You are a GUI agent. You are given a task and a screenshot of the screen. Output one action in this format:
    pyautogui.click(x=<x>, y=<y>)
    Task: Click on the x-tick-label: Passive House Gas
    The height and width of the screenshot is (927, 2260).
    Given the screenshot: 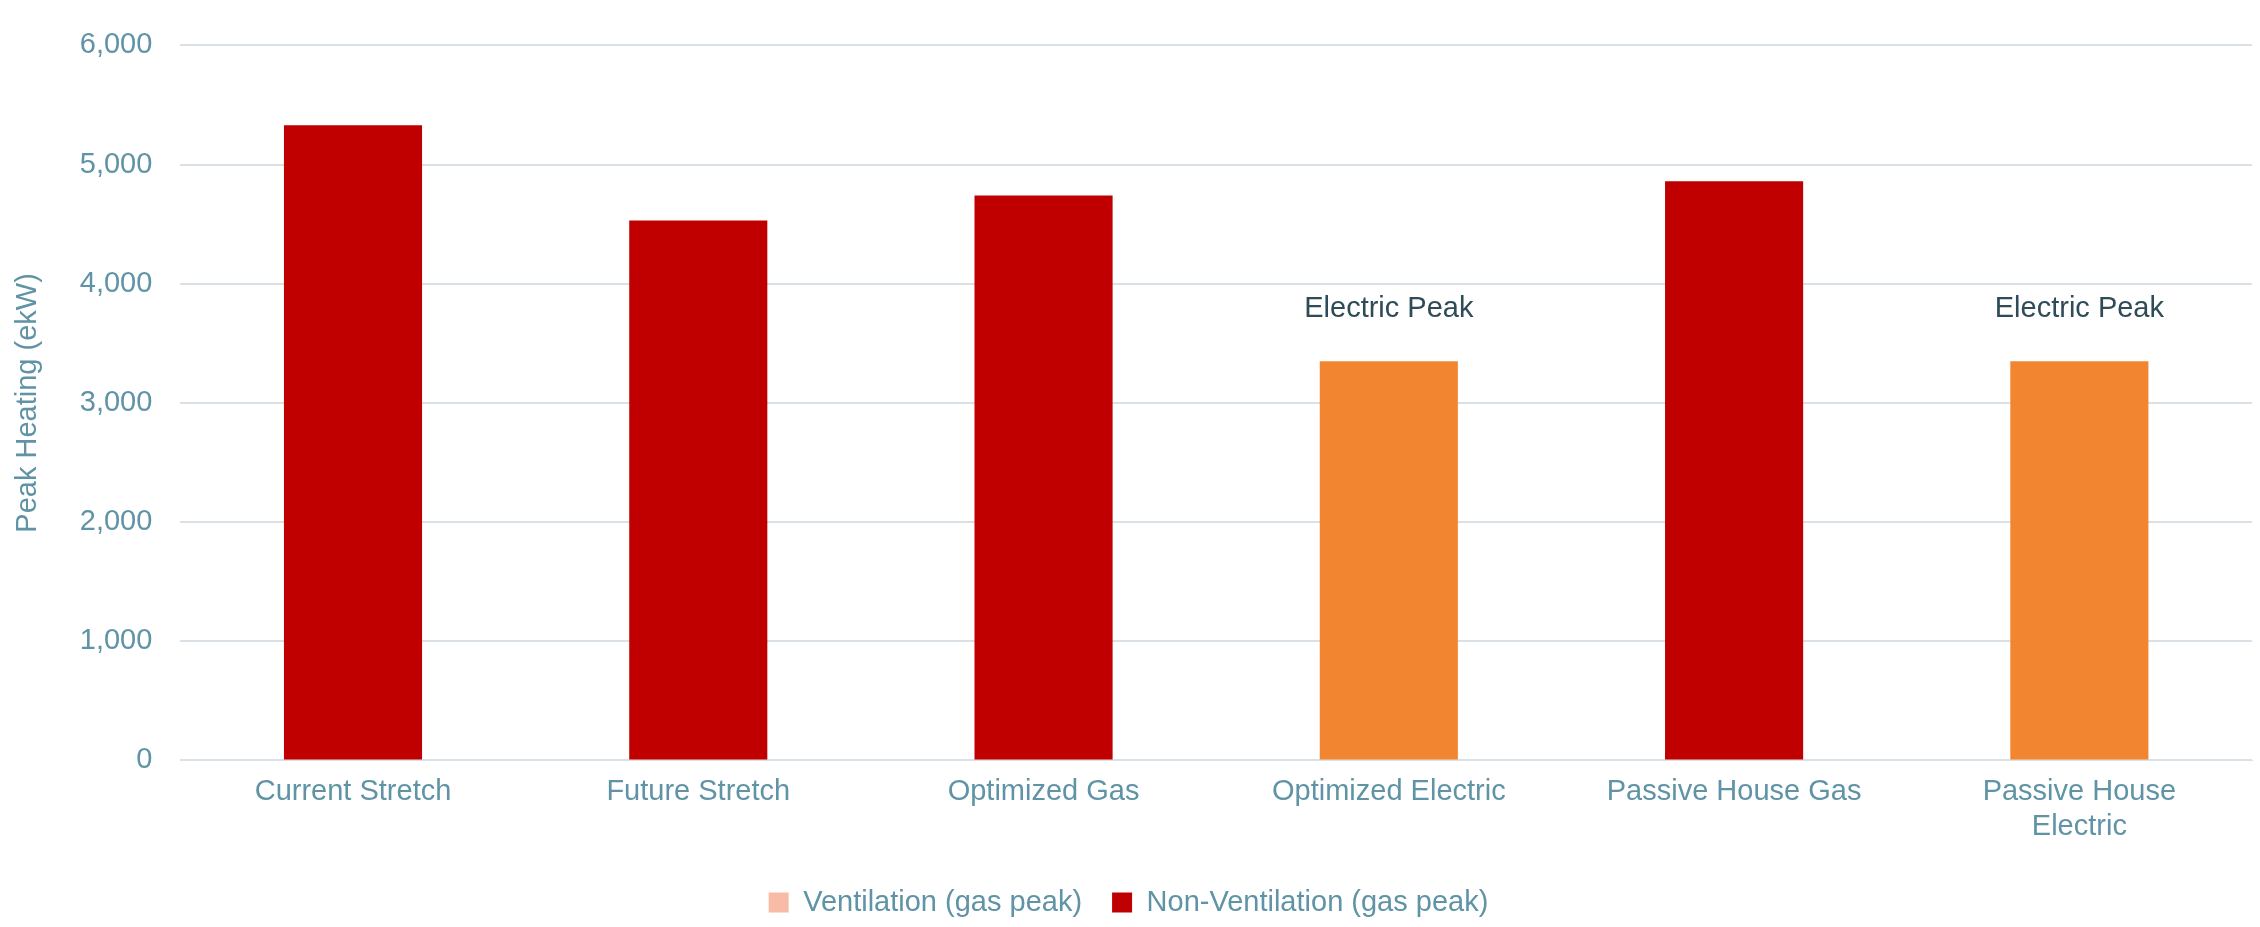 What is the action you would take?
    pyautogui.click(x=1734, y=789)
    